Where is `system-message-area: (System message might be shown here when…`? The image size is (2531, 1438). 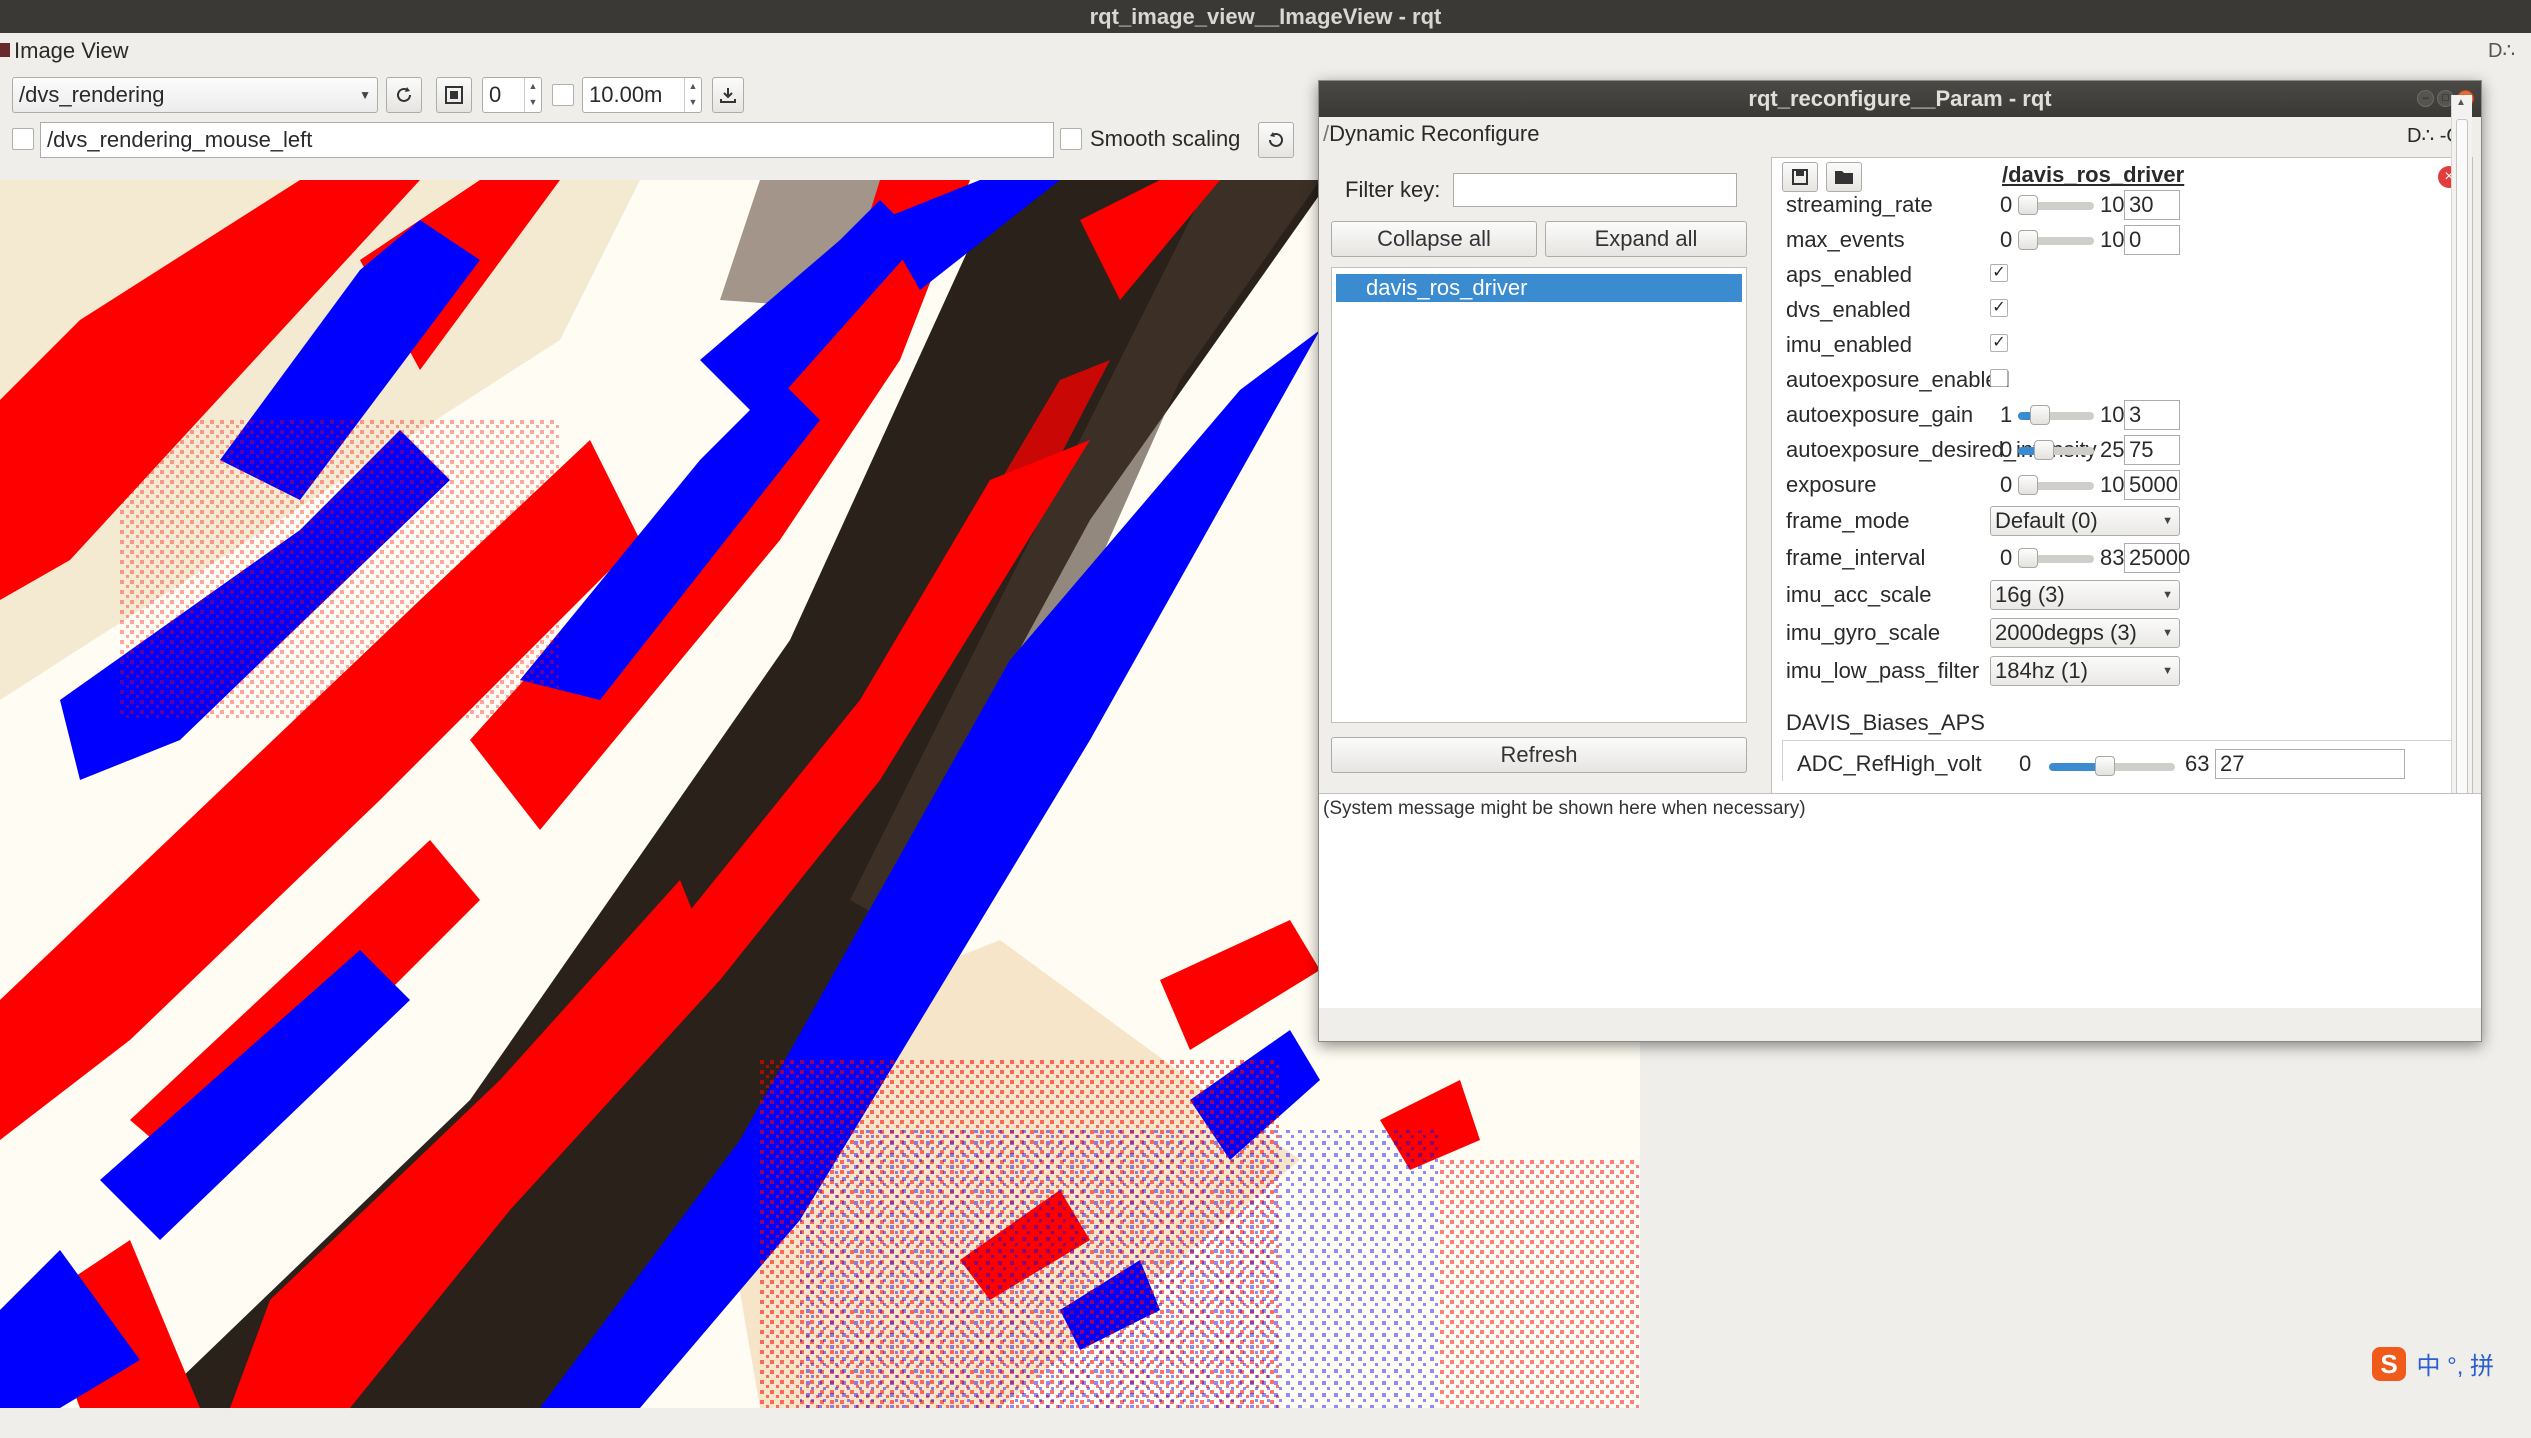 system-message-area: (System message might be shown here when… is located at coordinates (1900, 900).